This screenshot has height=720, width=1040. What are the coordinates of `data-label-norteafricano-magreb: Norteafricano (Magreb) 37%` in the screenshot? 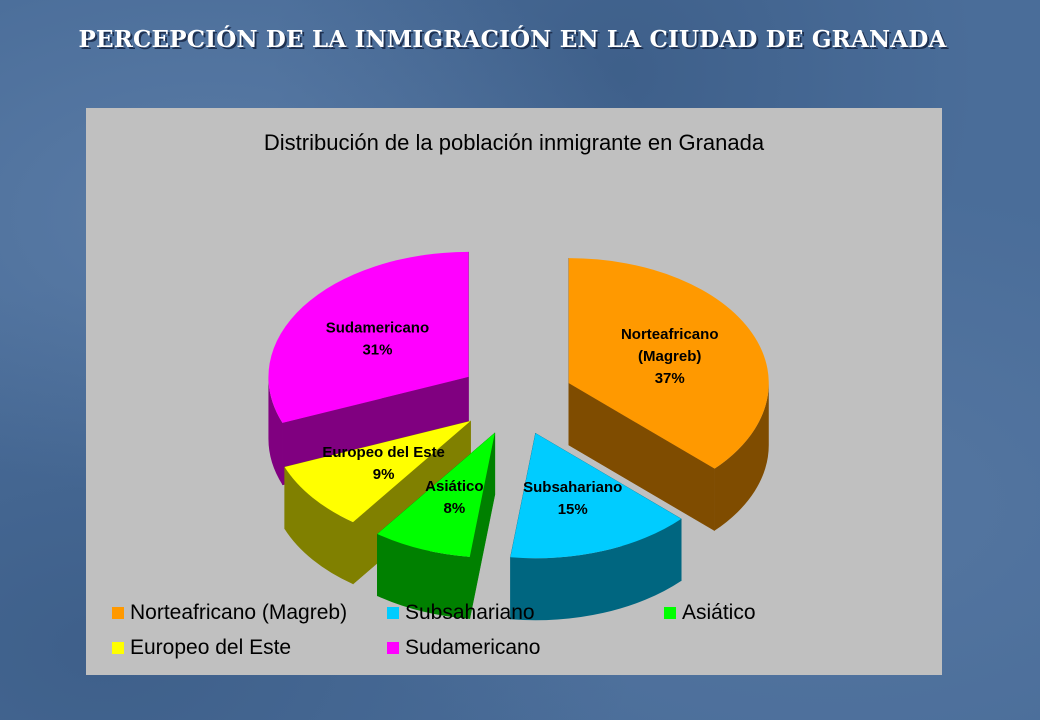 It's located at (670, 356).